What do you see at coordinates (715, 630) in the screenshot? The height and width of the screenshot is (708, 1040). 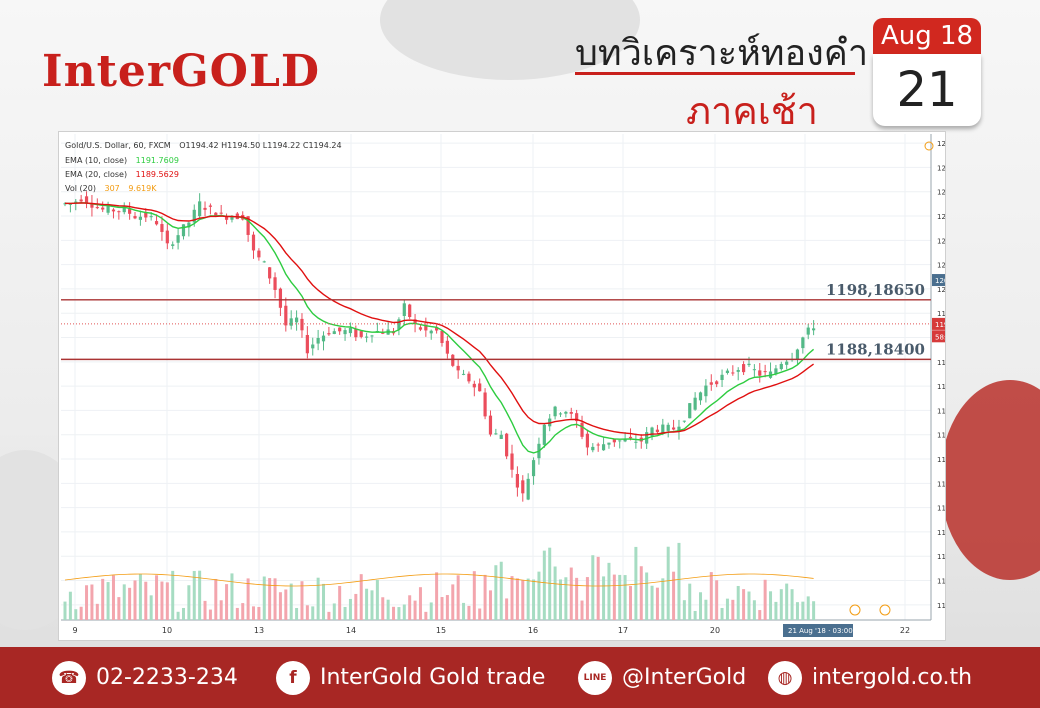 I see `x-tick-label: 20` at bounding box center [715, 630].